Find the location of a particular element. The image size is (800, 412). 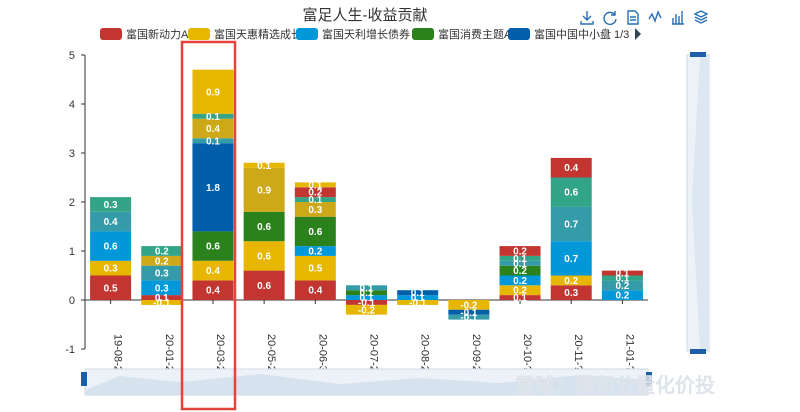

y-datazoom-slider is located at coordinates (698, 203).